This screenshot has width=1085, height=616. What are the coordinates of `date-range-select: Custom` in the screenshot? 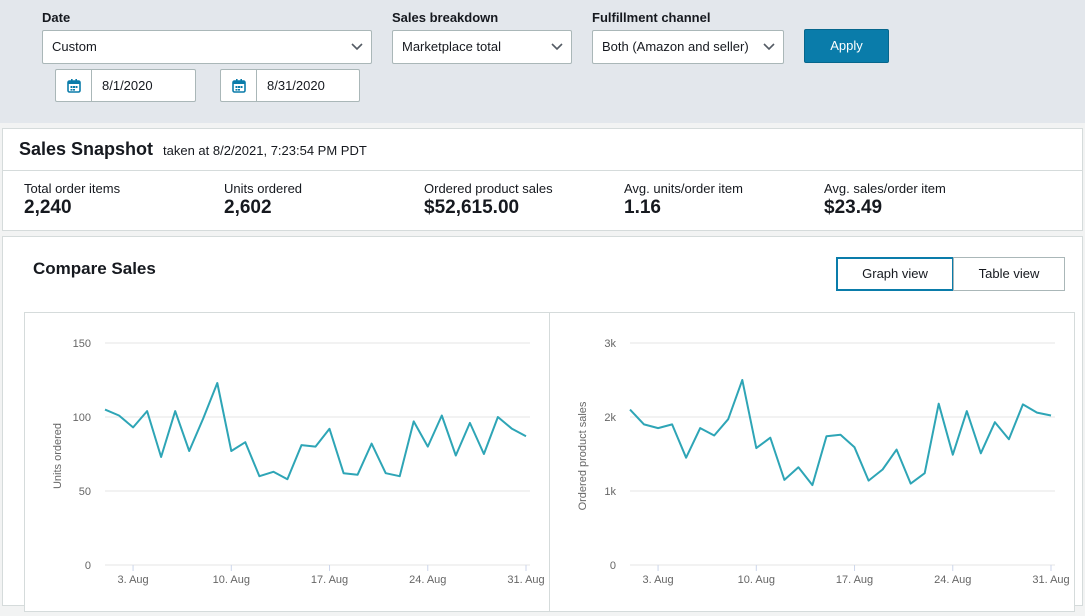 It's located at (207, 47).